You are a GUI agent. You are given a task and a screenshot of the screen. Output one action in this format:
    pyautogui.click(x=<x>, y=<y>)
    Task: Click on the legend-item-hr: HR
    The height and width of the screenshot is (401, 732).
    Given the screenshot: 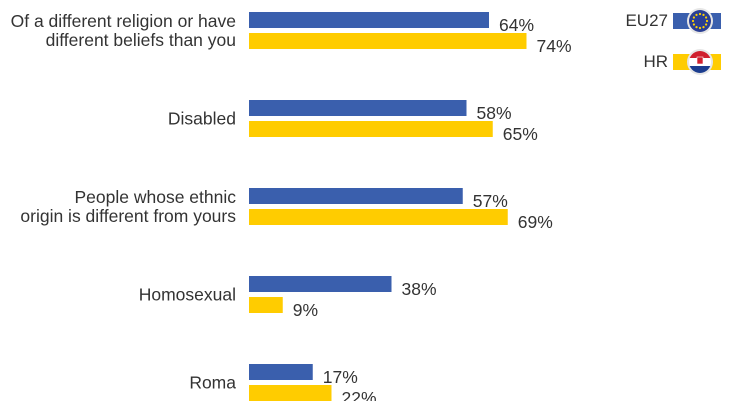 What is the action you would take?
    pyautogui.click(x=682, y=62)
    